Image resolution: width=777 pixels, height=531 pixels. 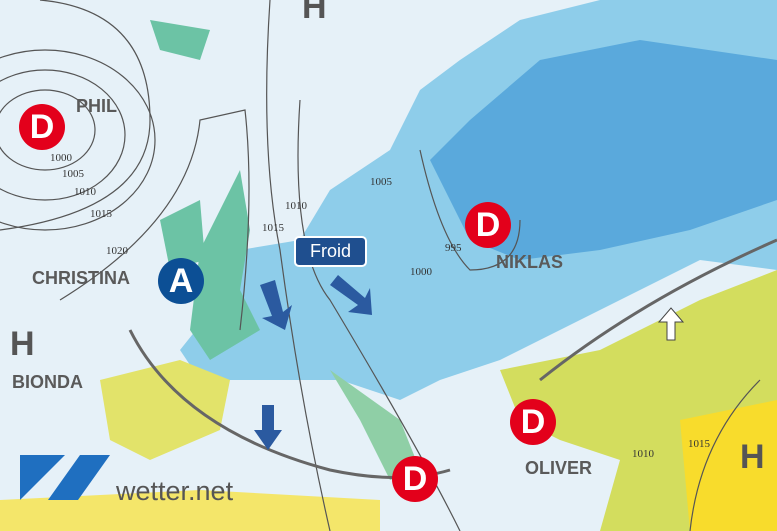 What do you see at coordinates (313, 362) in the screenshot?
I see `cold-air-arrows` at bounding box center [313, 362].